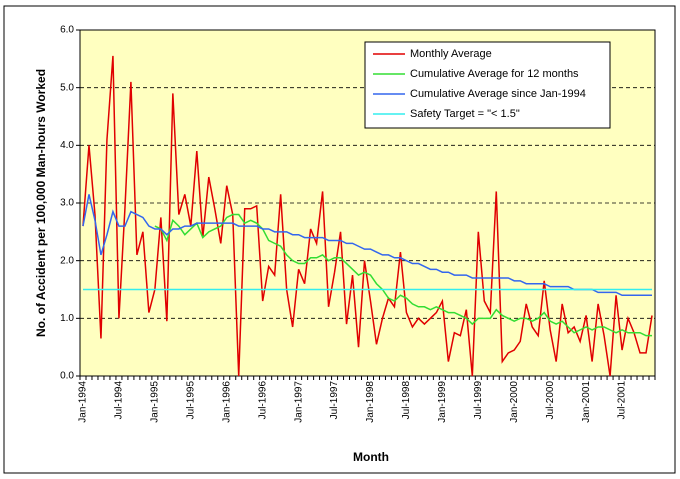 This screenshot has height=479, width=680. What do you see at coordinates (498, 94) in the screenshot?
I see `legend-label: Cumulative Average since Jan-1994` at bounding box center [498, 94].